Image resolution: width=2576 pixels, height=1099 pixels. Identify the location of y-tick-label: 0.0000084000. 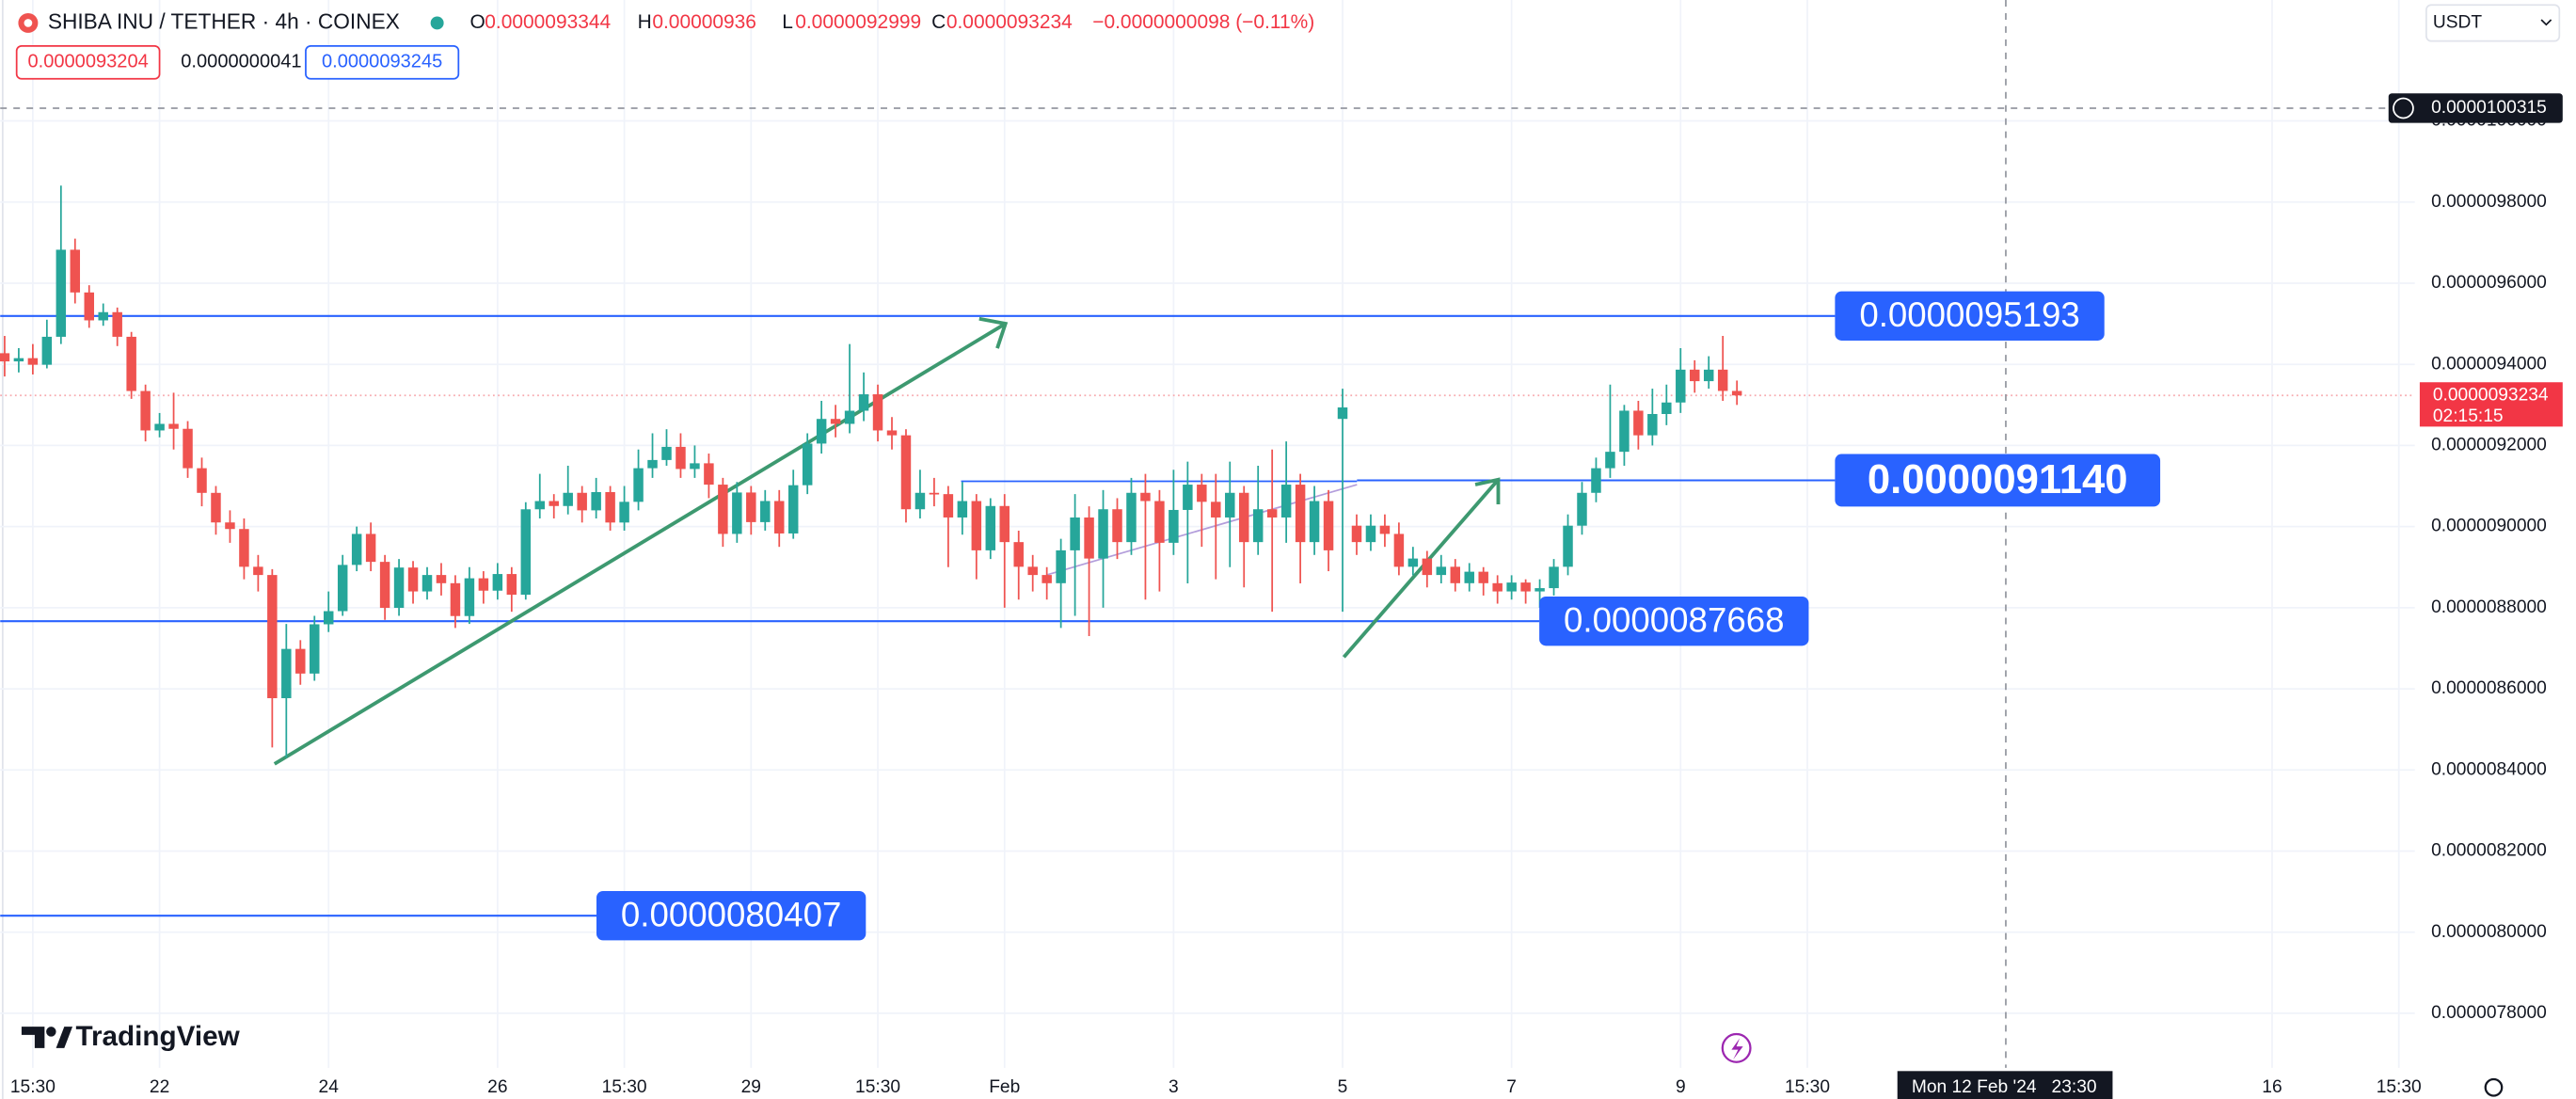
(2489, 769).